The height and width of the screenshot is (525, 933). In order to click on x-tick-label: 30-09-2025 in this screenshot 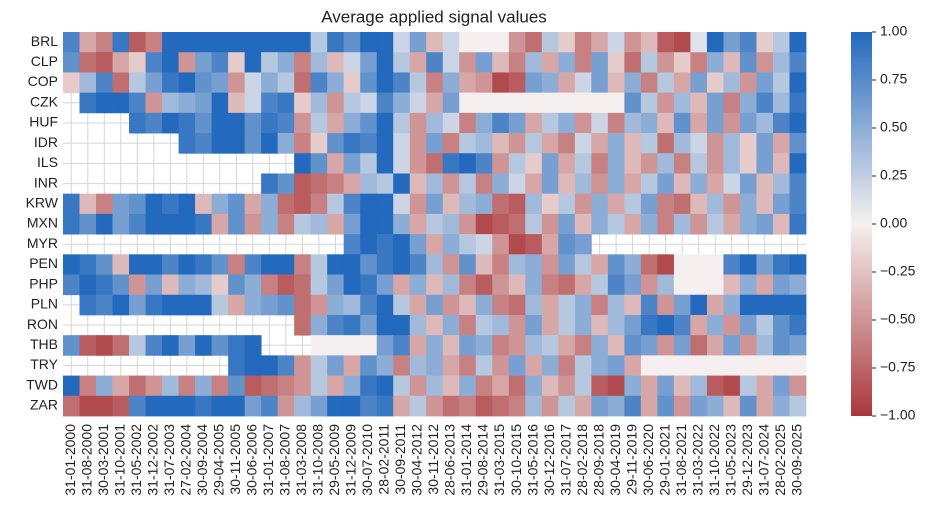, I will do `click(796, 460)`.